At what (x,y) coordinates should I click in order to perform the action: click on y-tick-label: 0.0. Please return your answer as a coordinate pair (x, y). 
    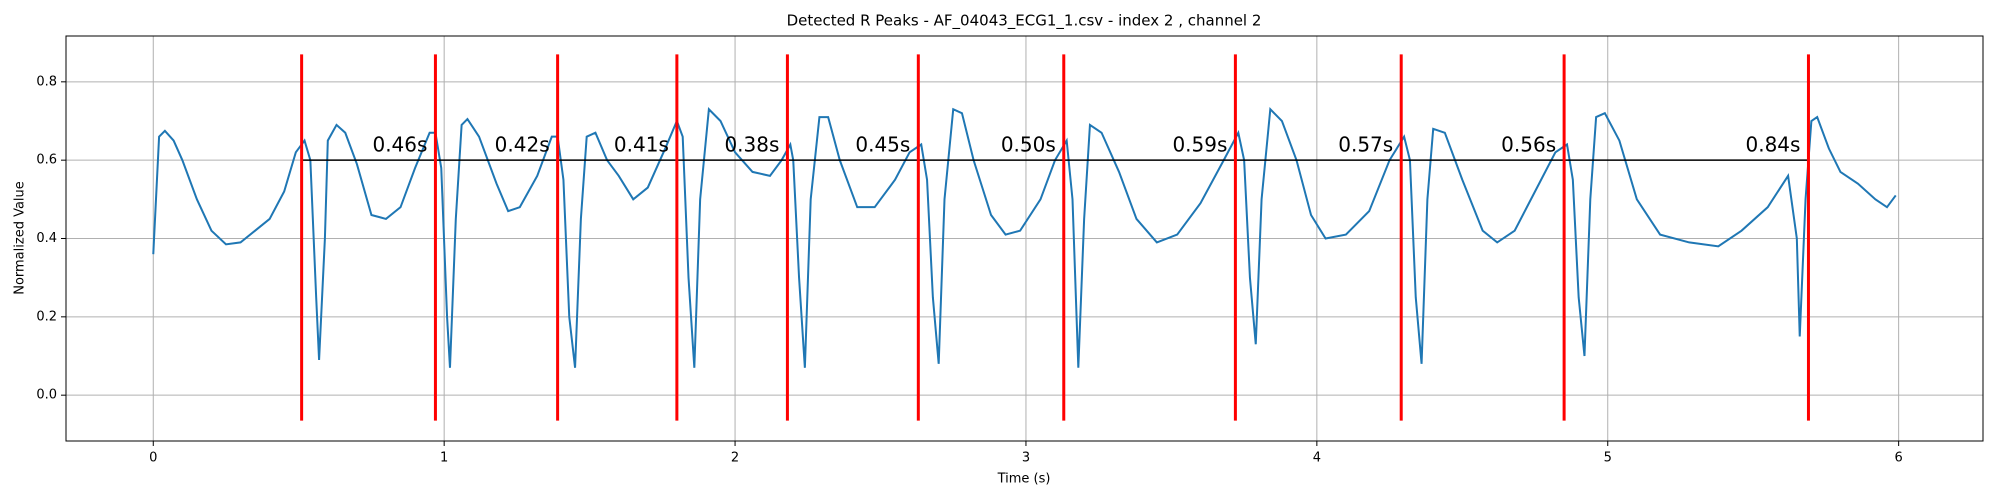
    Looking at the image, I should click on (46, 395).